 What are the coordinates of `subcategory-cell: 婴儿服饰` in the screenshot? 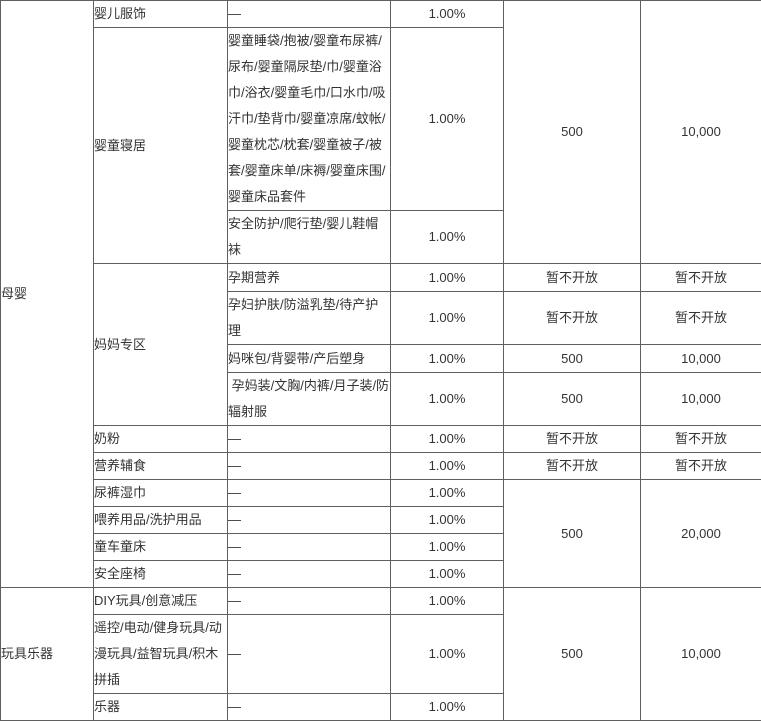 It's located at (160, 14).